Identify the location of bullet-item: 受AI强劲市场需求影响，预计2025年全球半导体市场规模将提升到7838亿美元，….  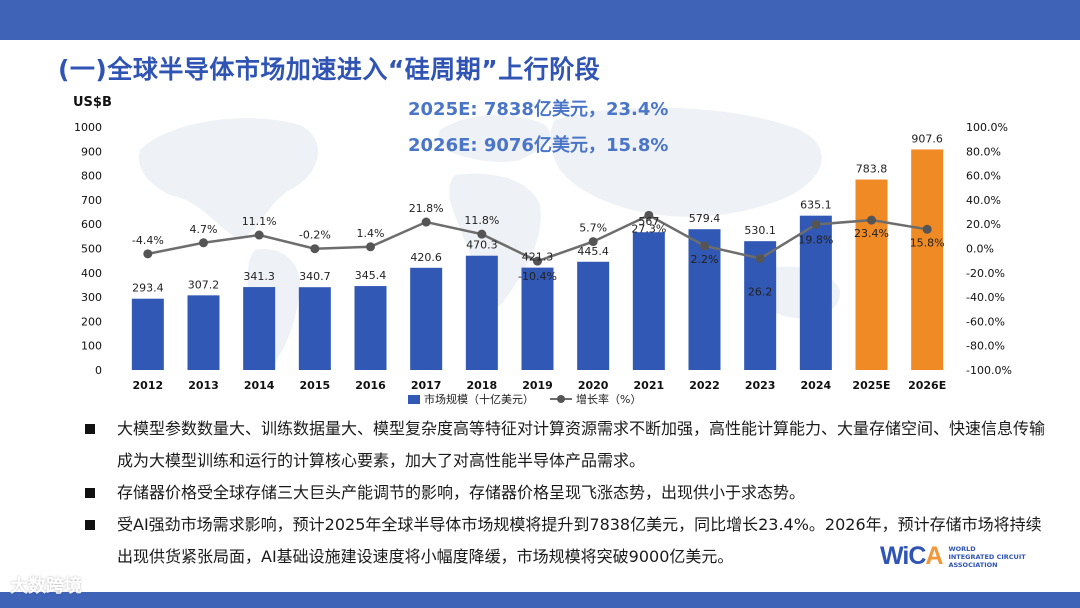
(570, 541).